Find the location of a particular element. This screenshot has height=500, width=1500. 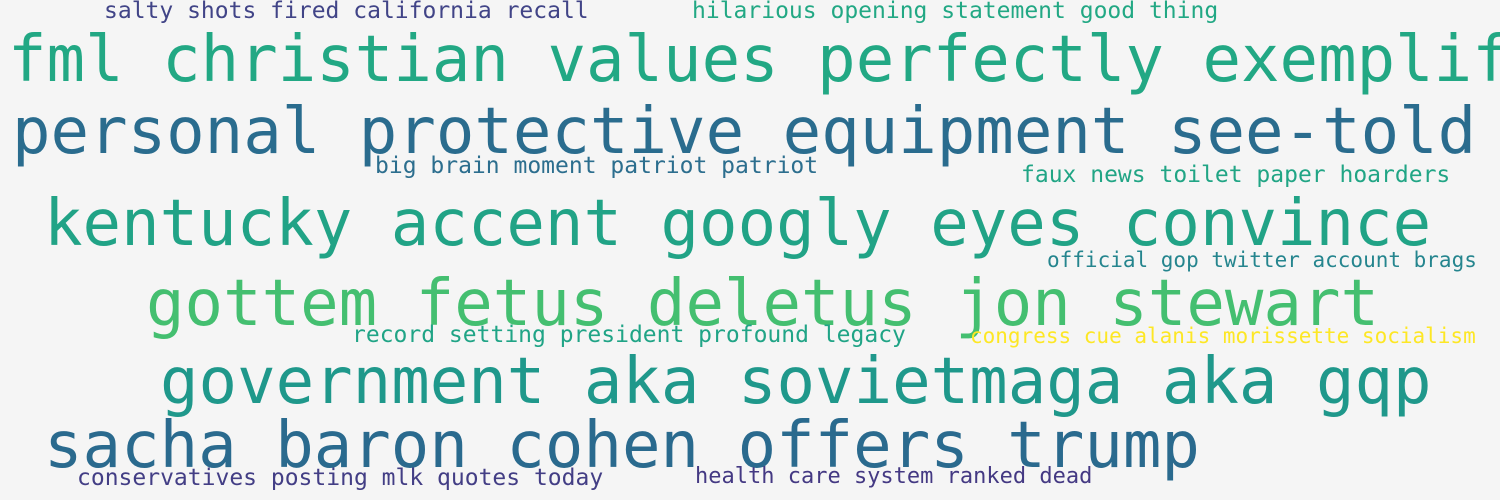

phrase-salty-shots-fired: salty shots fired california recall is located at coordinates (346, 12).